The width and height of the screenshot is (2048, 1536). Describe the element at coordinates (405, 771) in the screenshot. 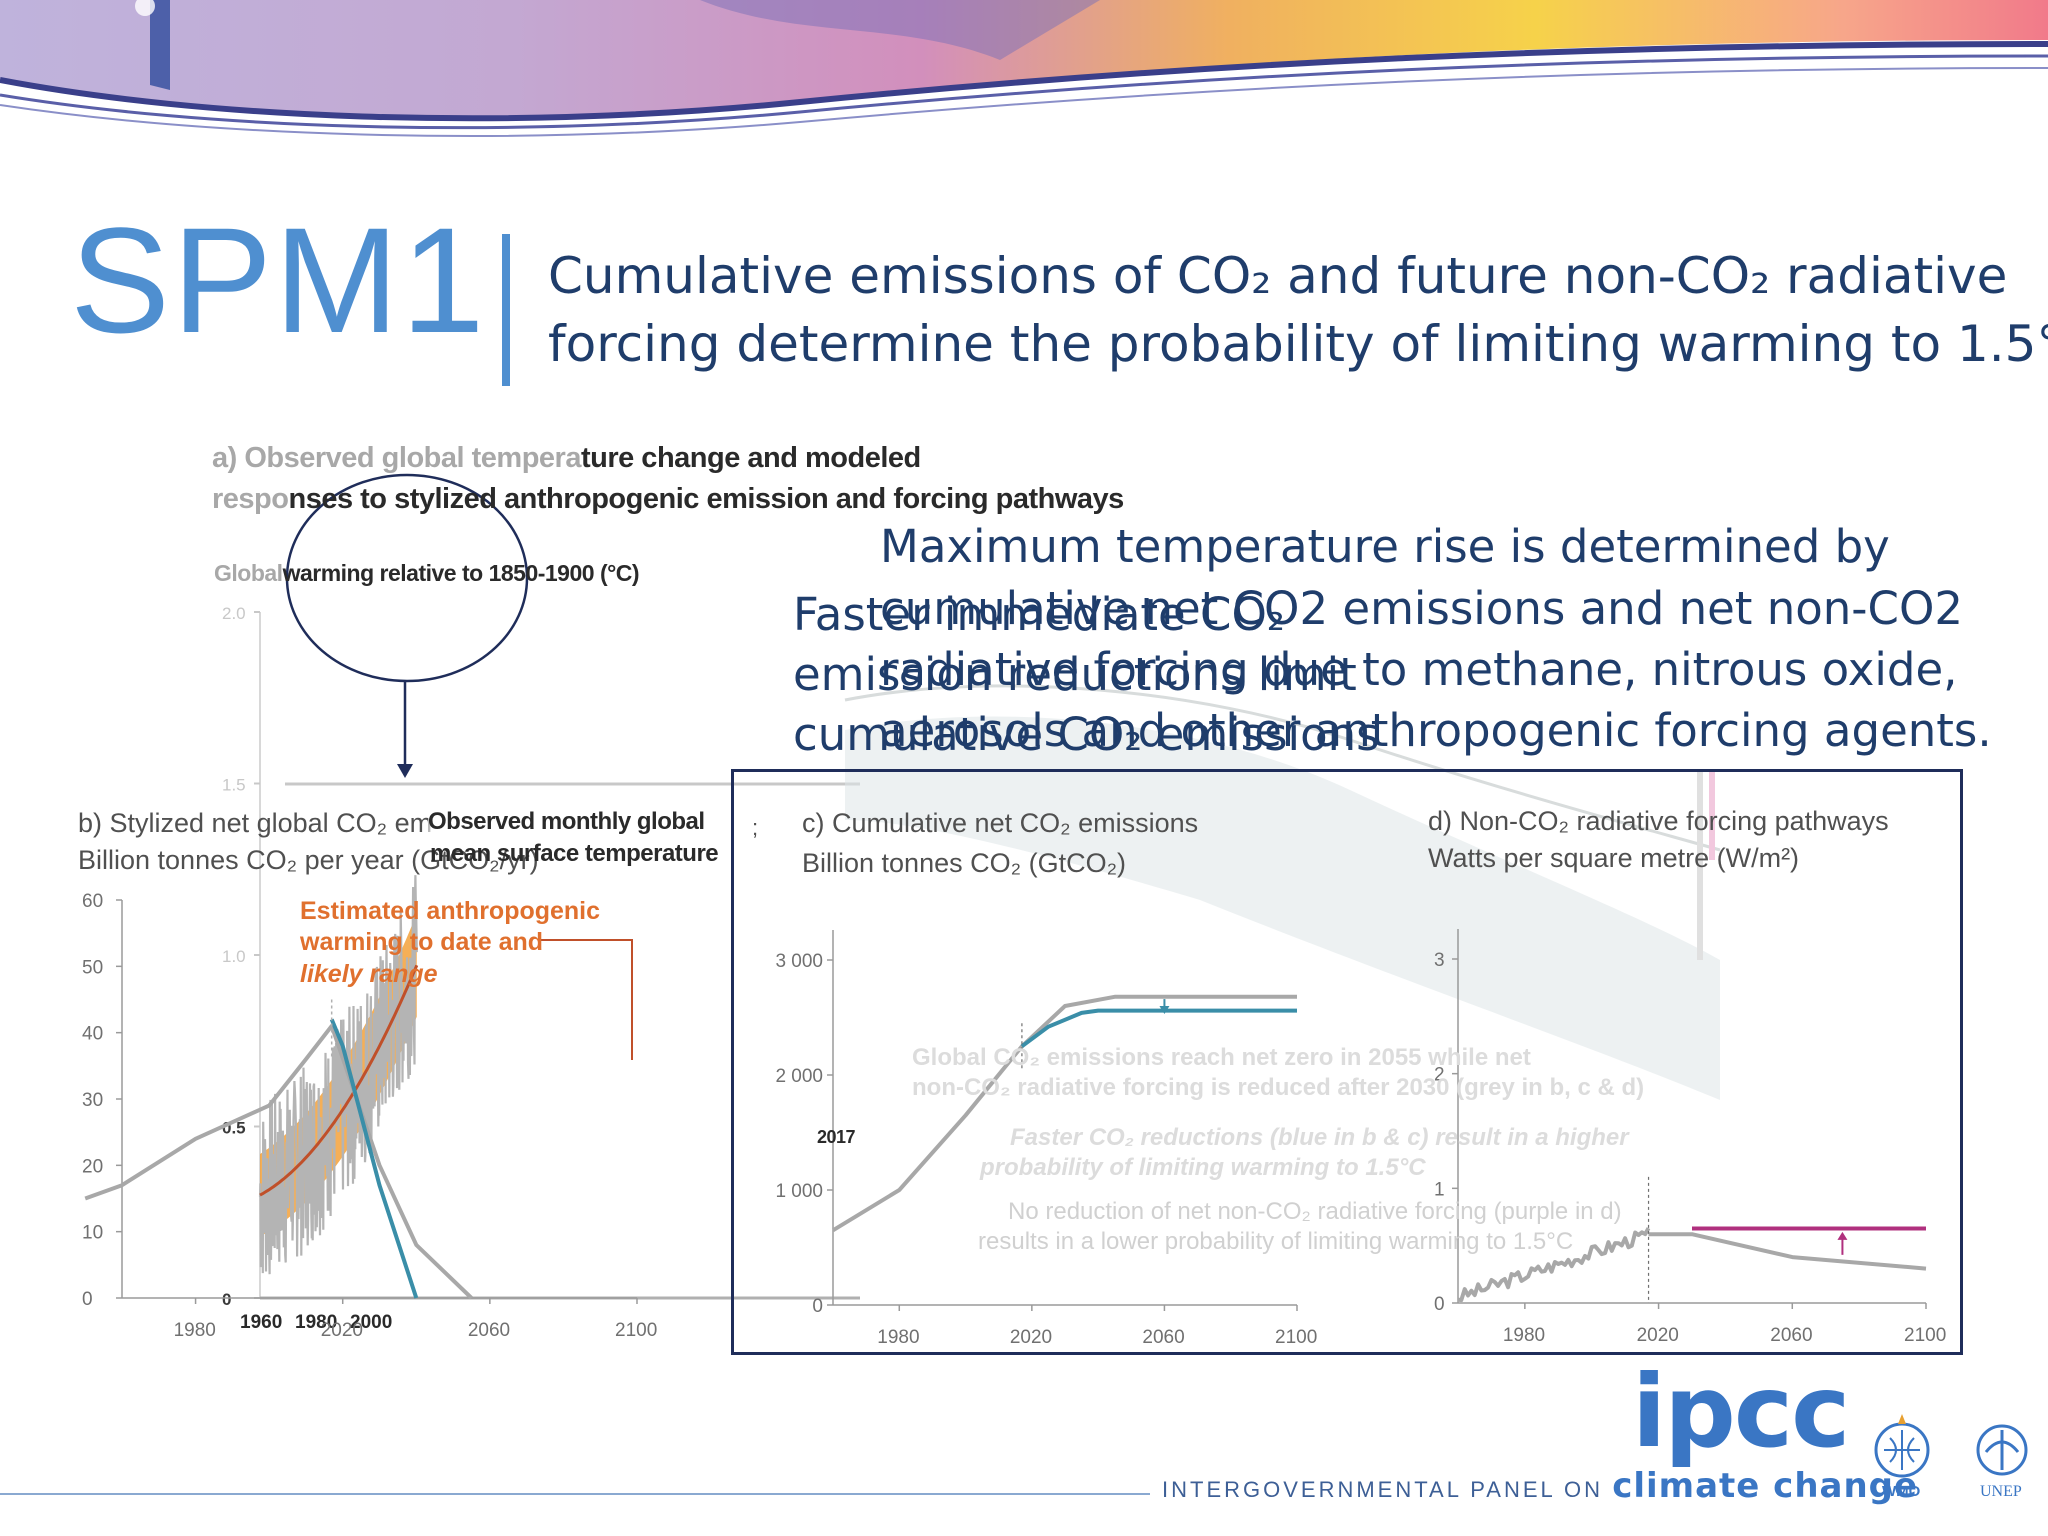

I see `callout-arrow-head` at that location.